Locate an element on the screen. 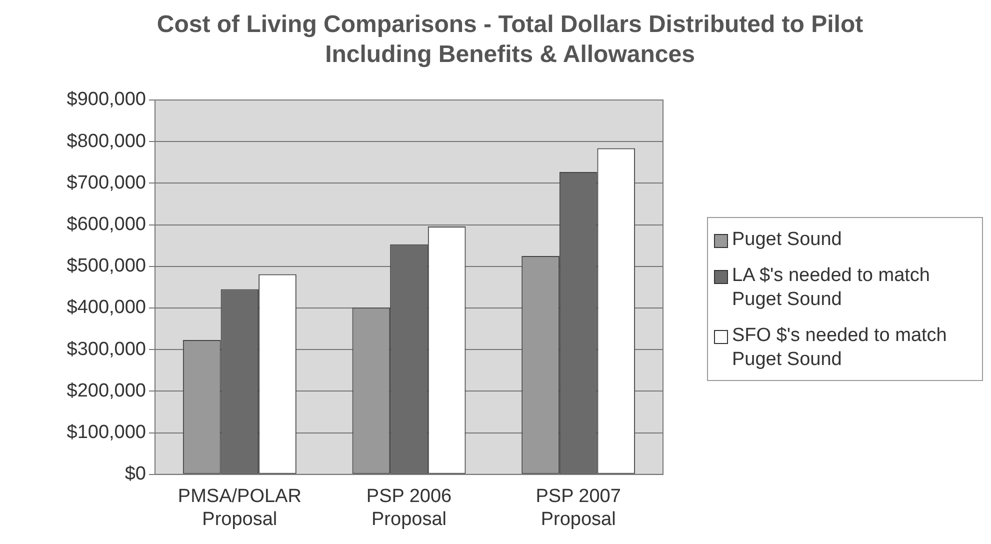 The width and height of the screenshot is (991, 544). x-tick-label: PSP 2007 Proposal is located at coordinates (578, 508).